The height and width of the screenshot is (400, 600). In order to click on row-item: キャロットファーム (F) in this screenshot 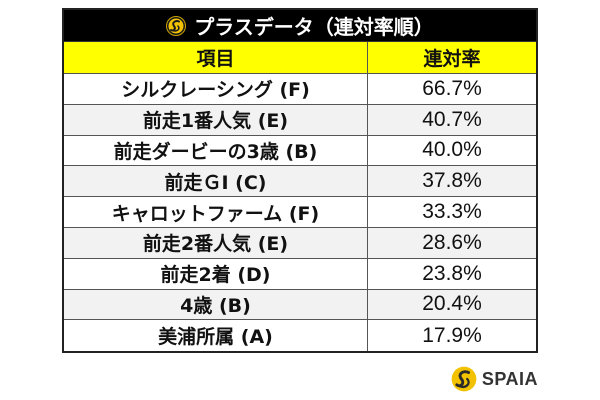, I will do `click(216, 212)`.